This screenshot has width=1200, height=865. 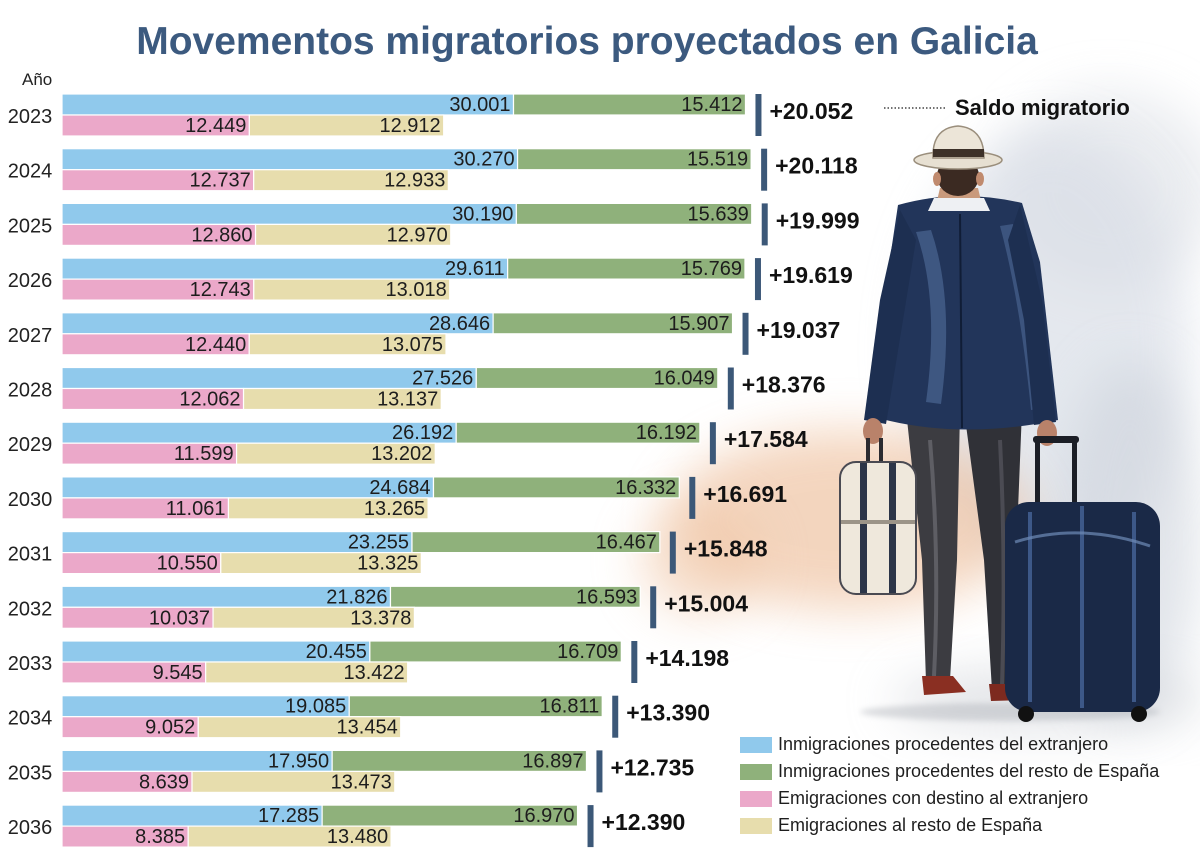 I want to click on saldo-label-2036: +12.390, so click(x=644, y=822).